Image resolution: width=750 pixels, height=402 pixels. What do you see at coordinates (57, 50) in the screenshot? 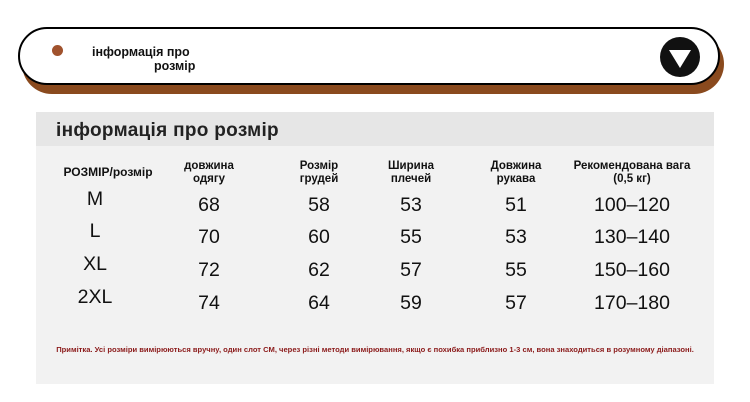
I see `bullet-dot-icon` at bounding box center [57, 50].